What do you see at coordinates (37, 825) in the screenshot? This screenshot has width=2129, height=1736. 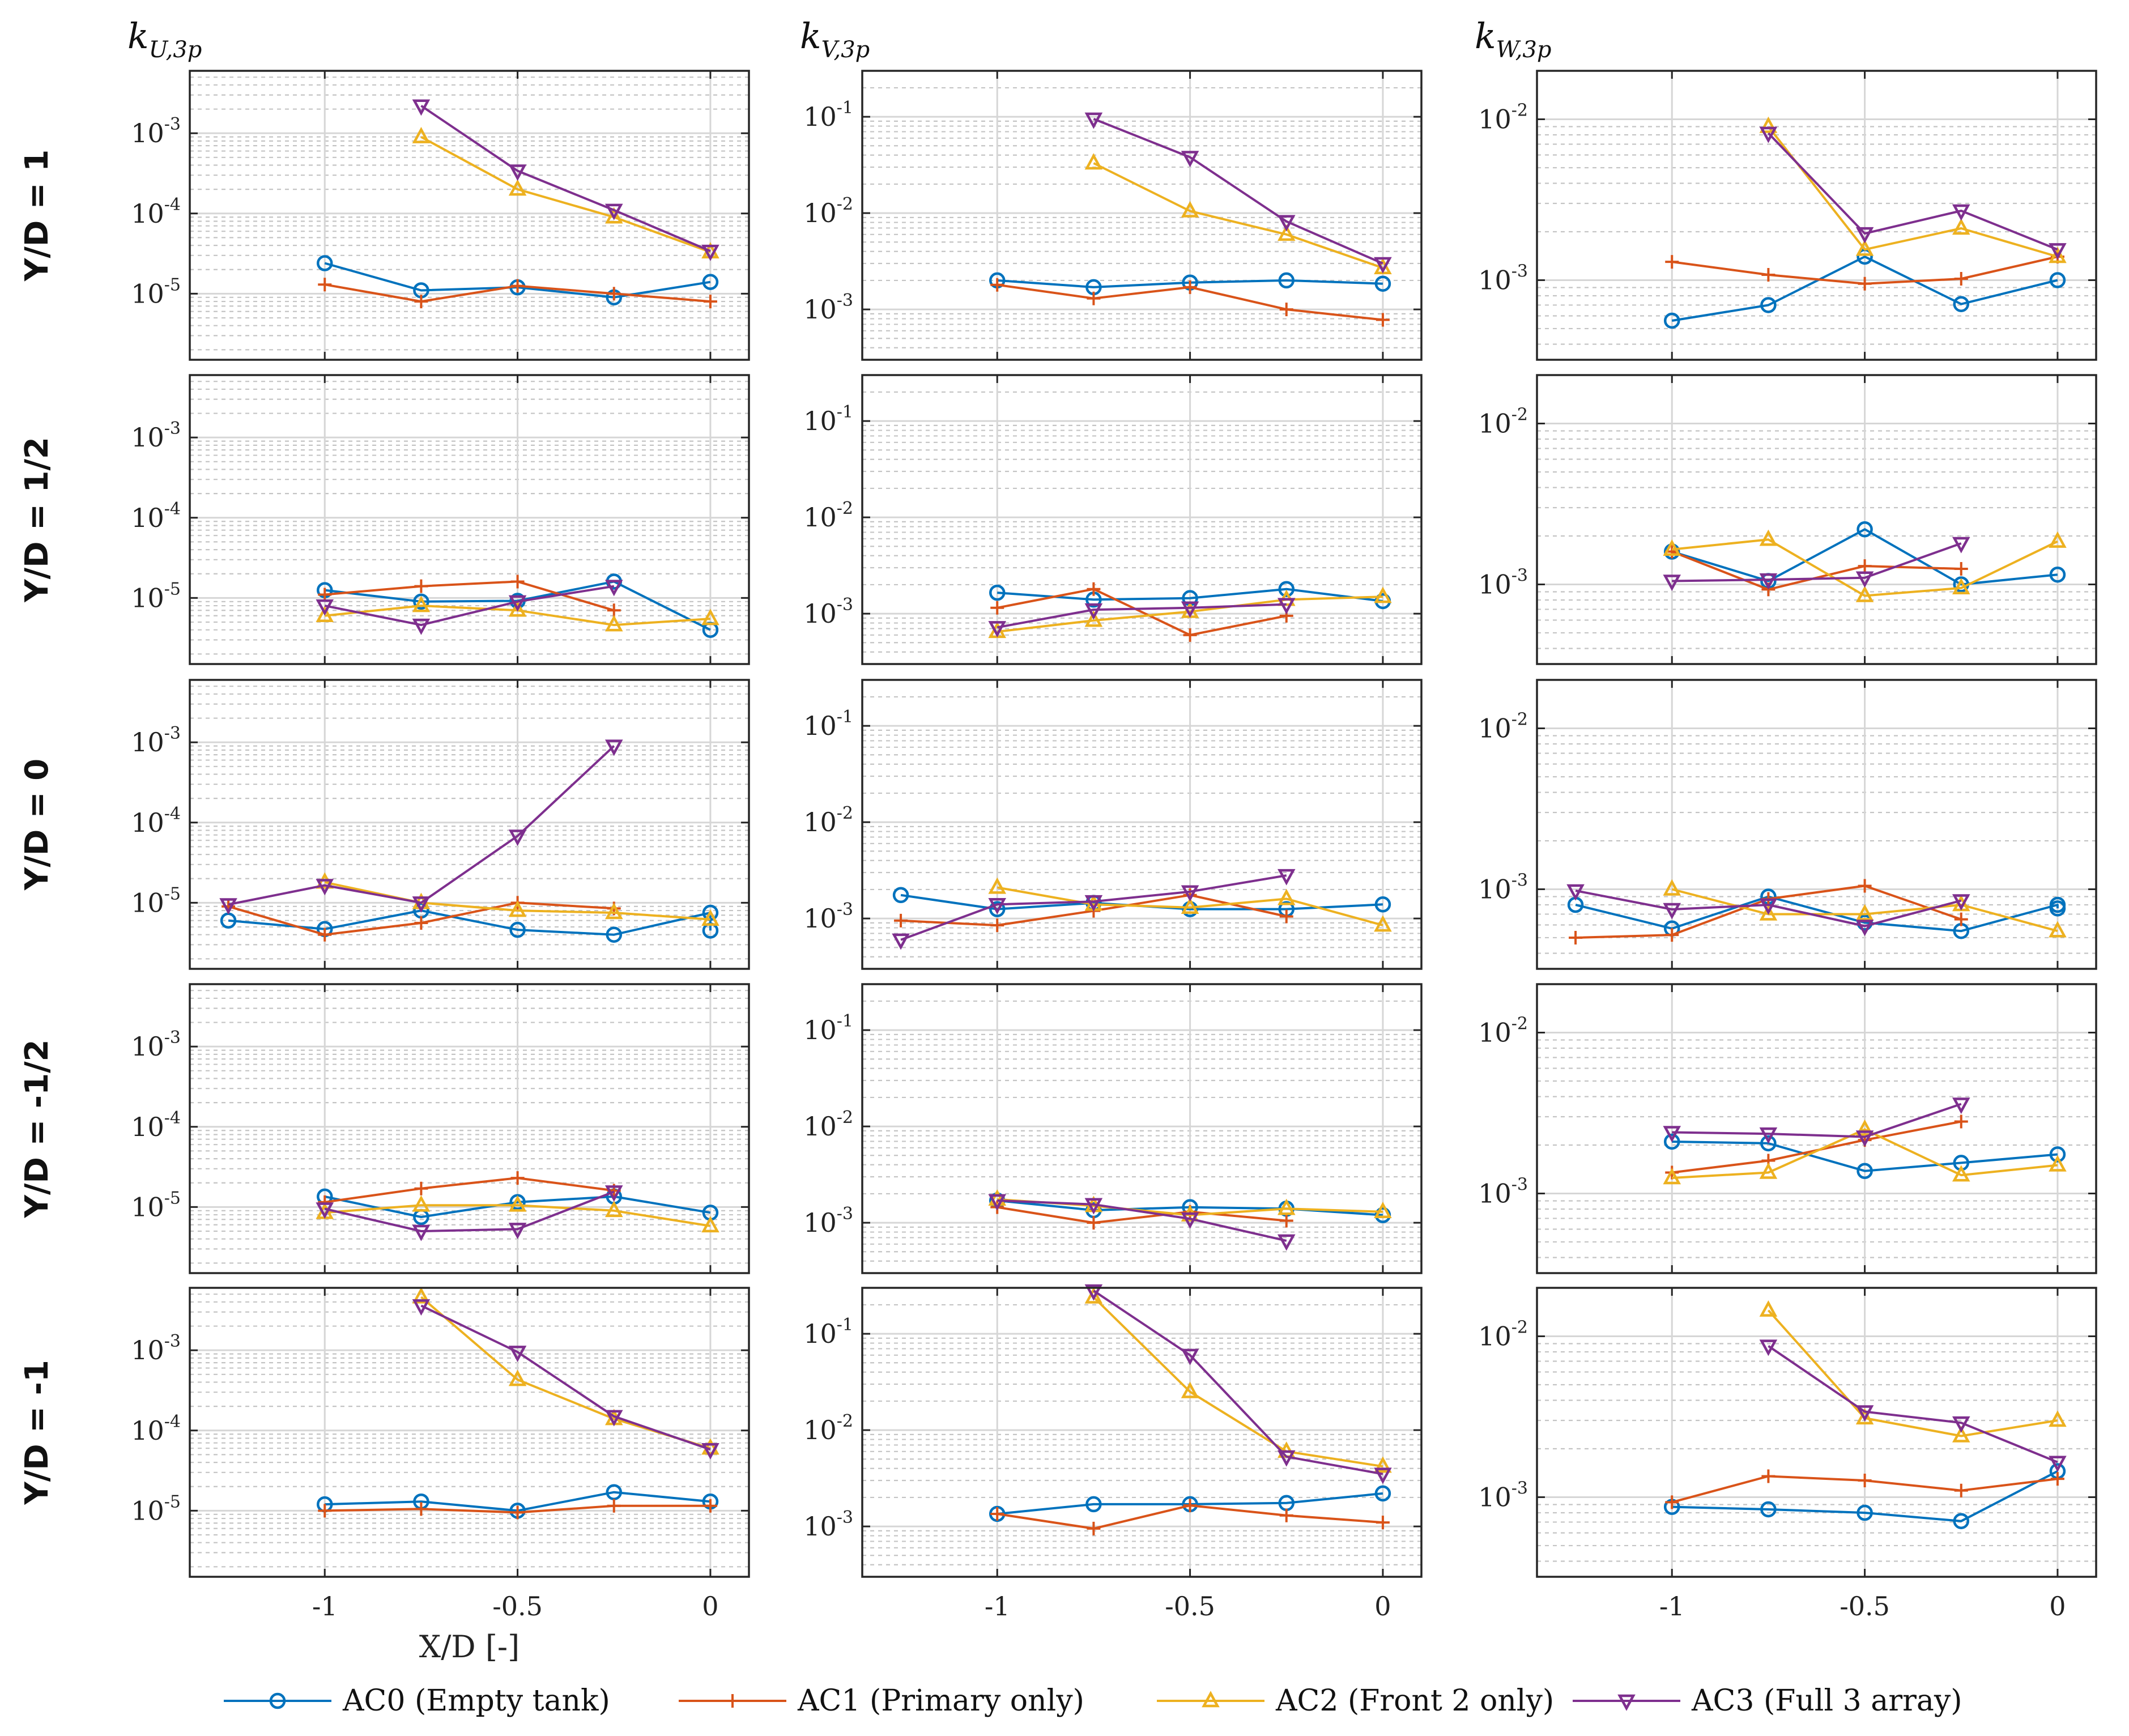 I see `row-label-3: Y/D = 0` at bounding box center [37, 825].